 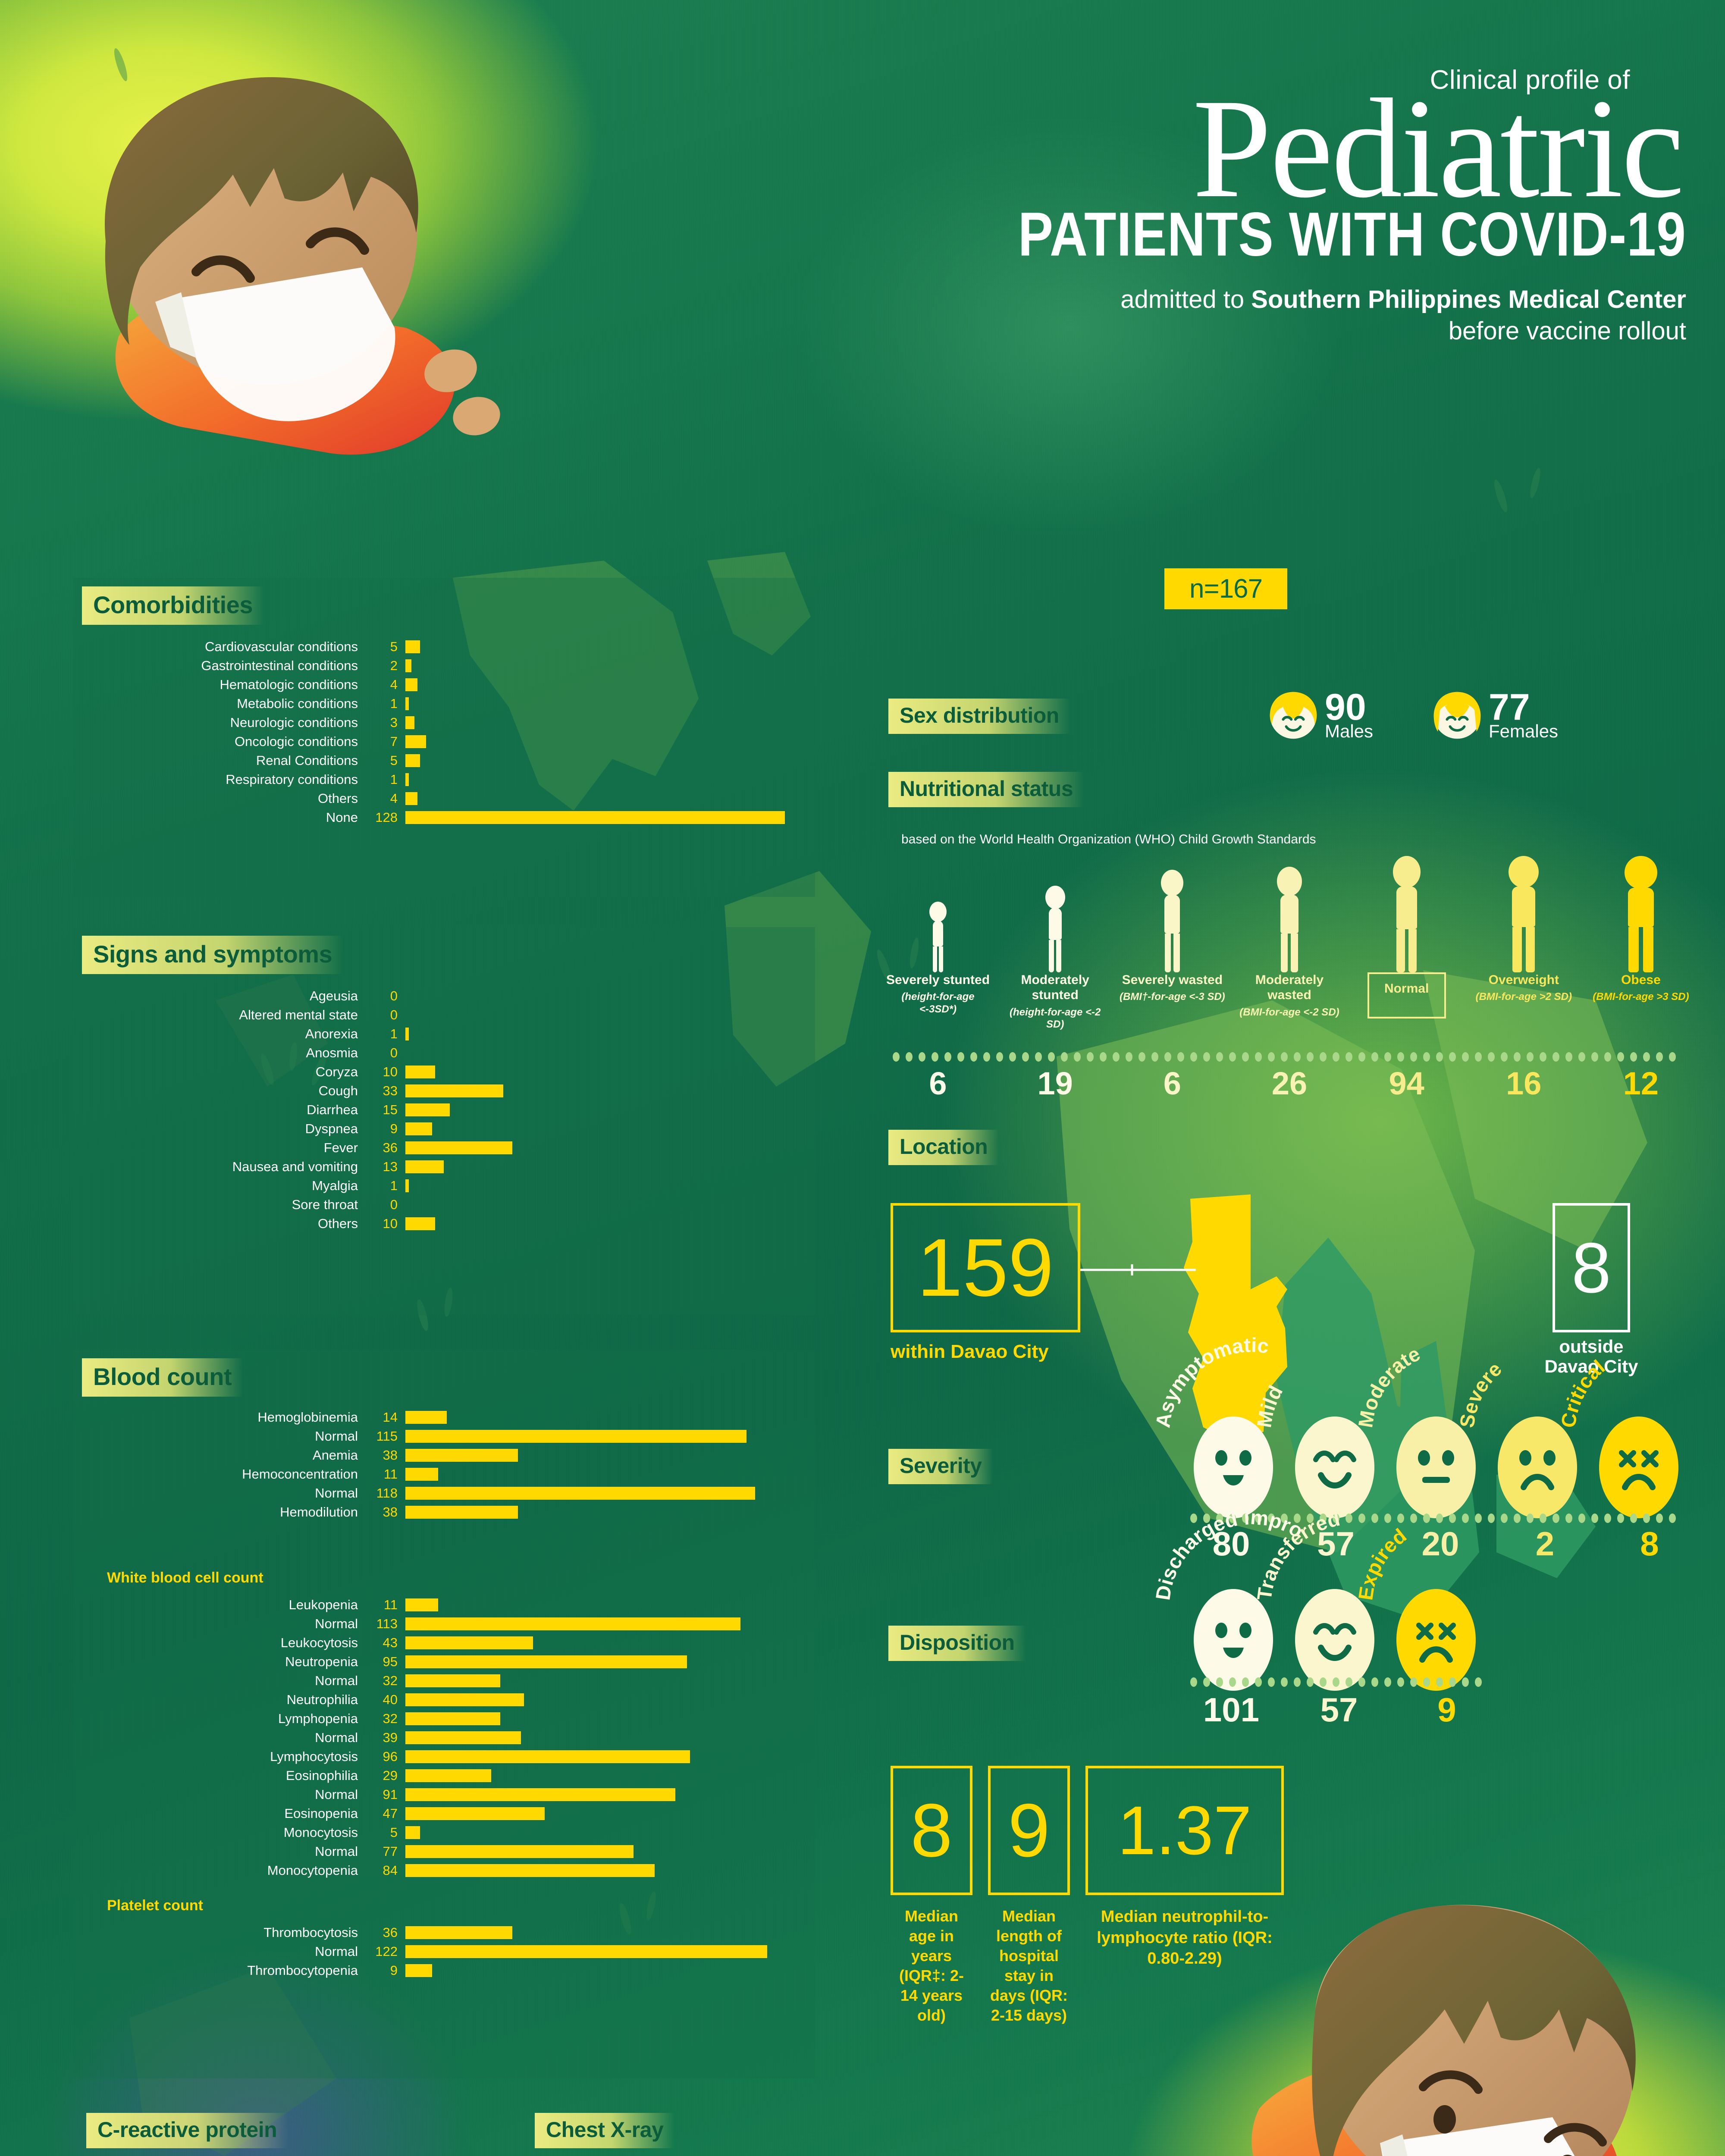 What do you see at coordinates (1524, 980) in the screenshot?
I see `nutrition-label-name: Overweight` at bounding box center [1524, 980].